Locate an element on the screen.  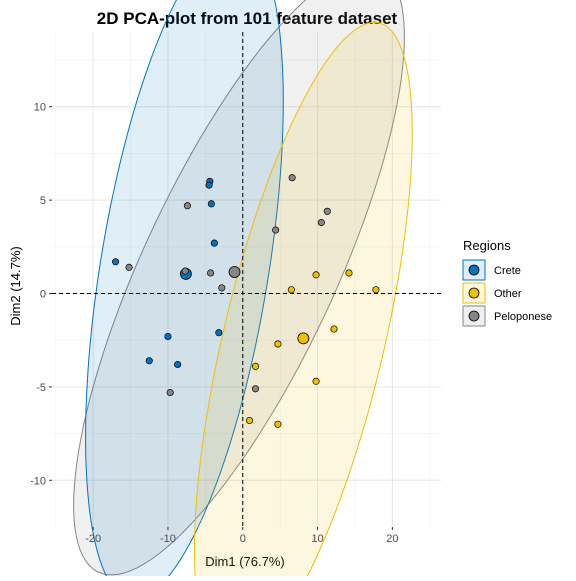
legend-marker-peloponese is located at coordinates (474, 316).